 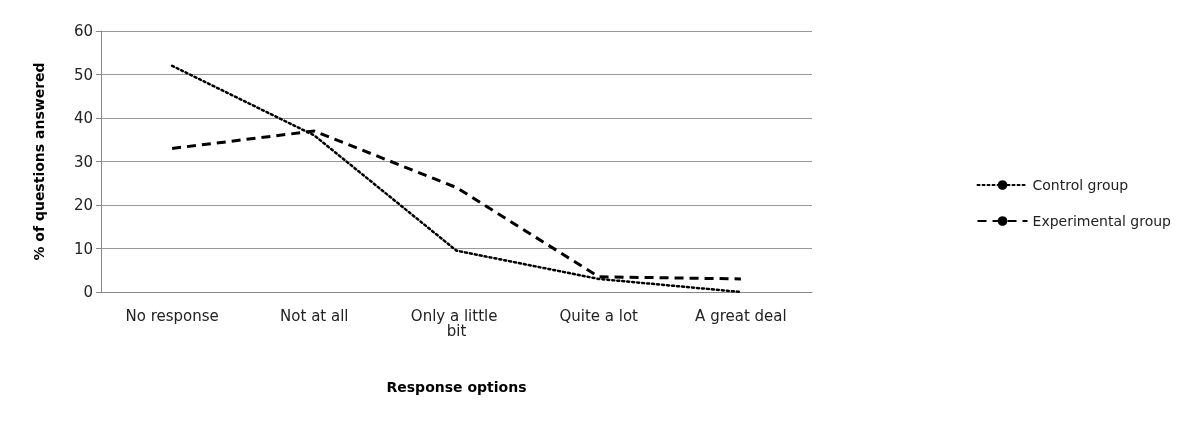 I want to click on x-tick-label: Quite a lot, so click(x=599, y=315).